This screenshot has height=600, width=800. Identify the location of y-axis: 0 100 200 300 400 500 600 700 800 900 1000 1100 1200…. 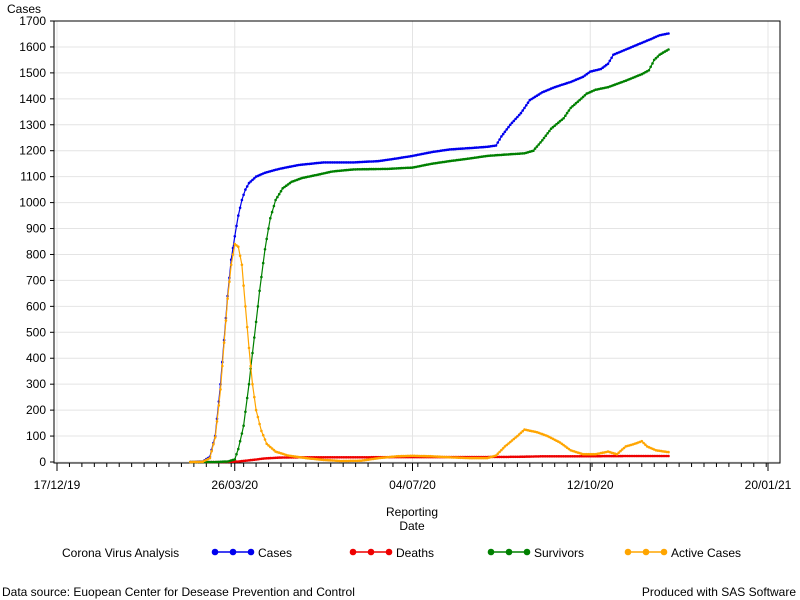
(36, 241).